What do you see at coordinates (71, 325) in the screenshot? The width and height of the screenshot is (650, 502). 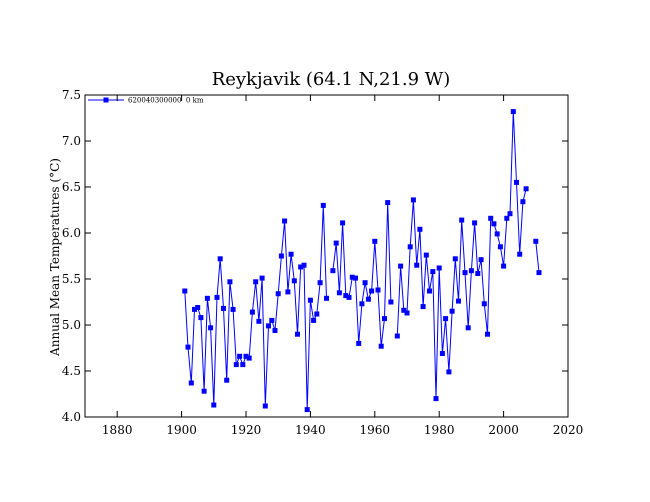 I see `y-tick-label: 5.0` at bounding box center [71, 325].